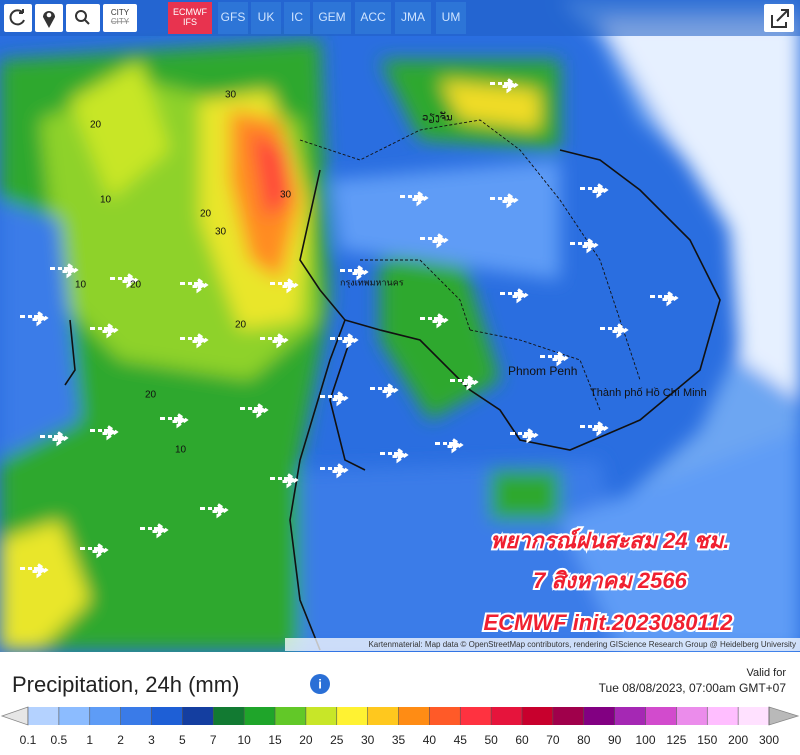 The image size is (800, 755). I want to click on toolbar-buttons: CITY CITY, so click(399, 18).